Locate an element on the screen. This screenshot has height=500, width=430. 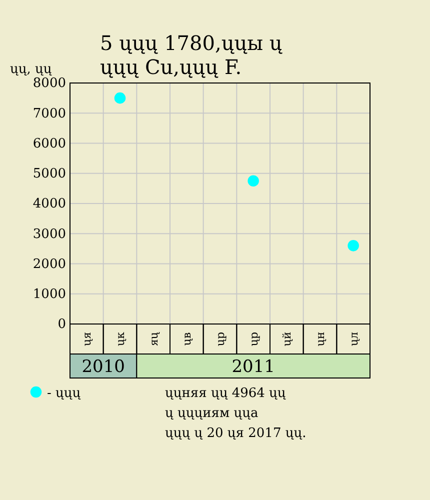
text: 2010 is located at coordinates (103, 367).